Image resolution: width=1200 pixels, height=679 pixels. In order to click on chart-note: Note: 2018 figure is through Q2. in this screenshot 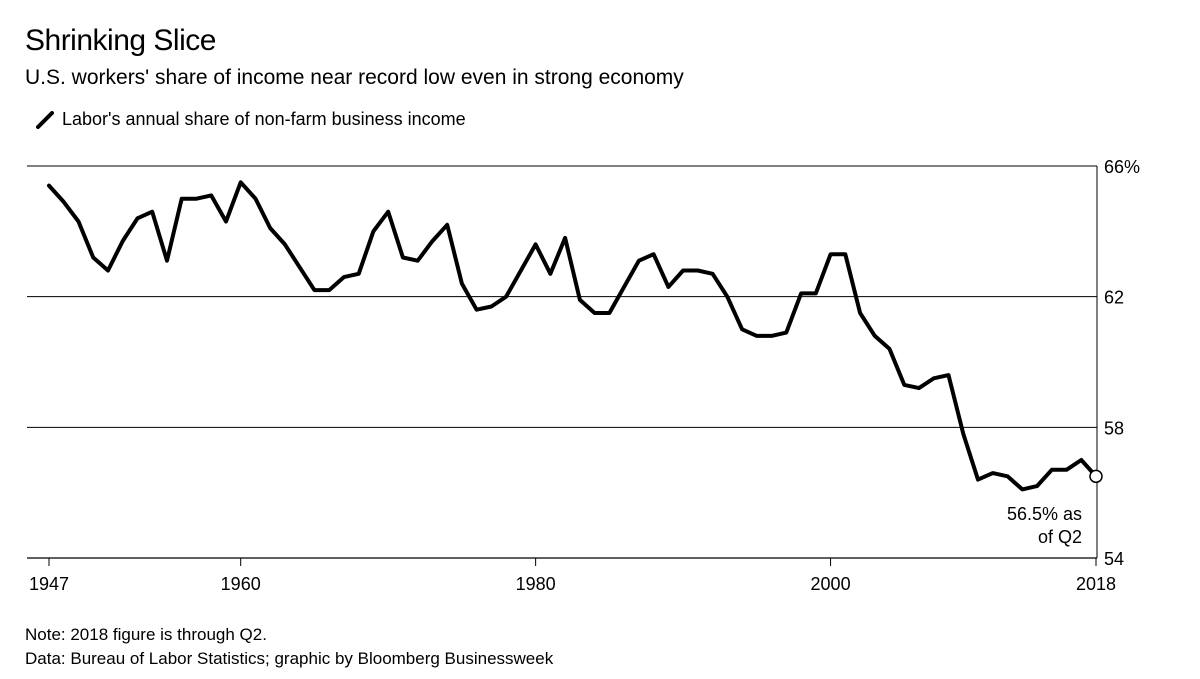, I will do `click(146, 634)`.